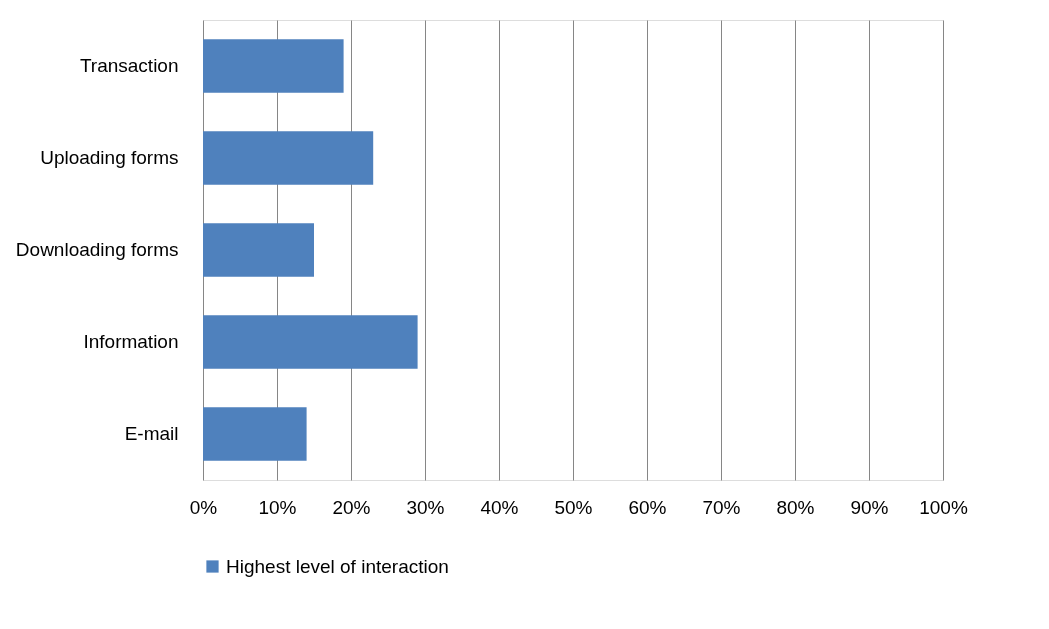 The image size is (1049, 629). I want to click on y-tick-label: Transaction, so click(129, 65).